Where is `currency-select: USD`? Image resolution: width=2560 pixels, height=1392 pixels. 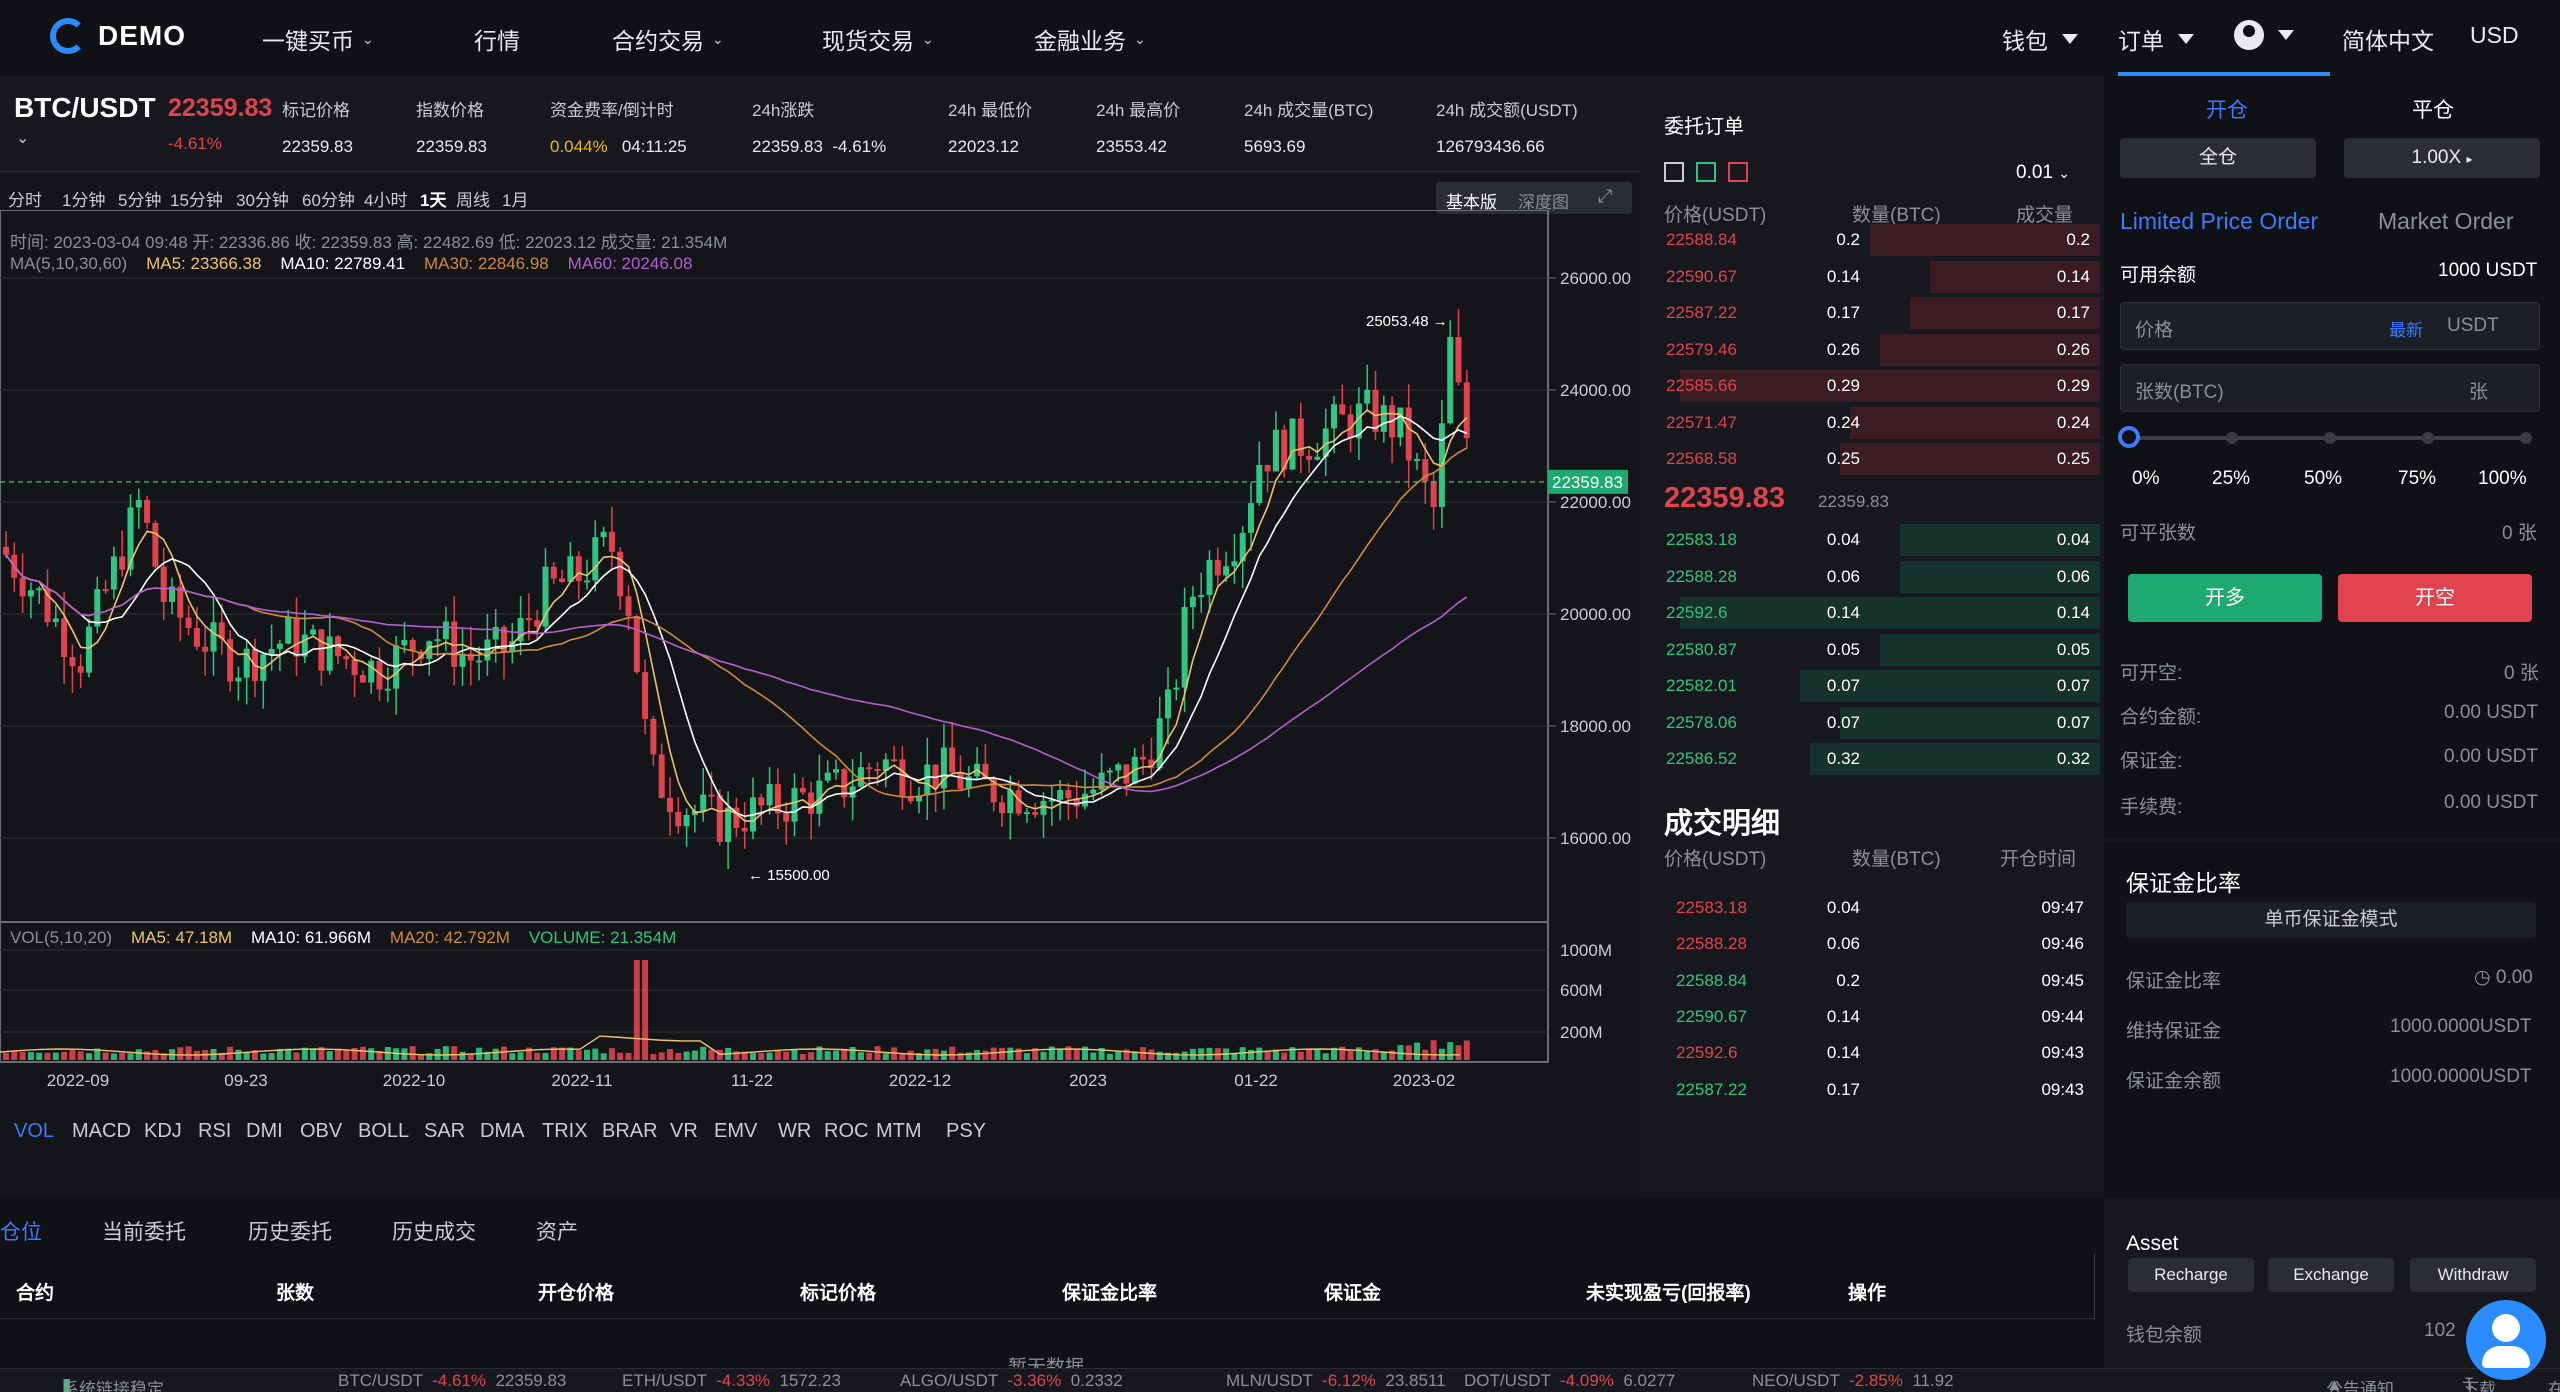
currency-select: USD is located at coordinates (2494, 35).